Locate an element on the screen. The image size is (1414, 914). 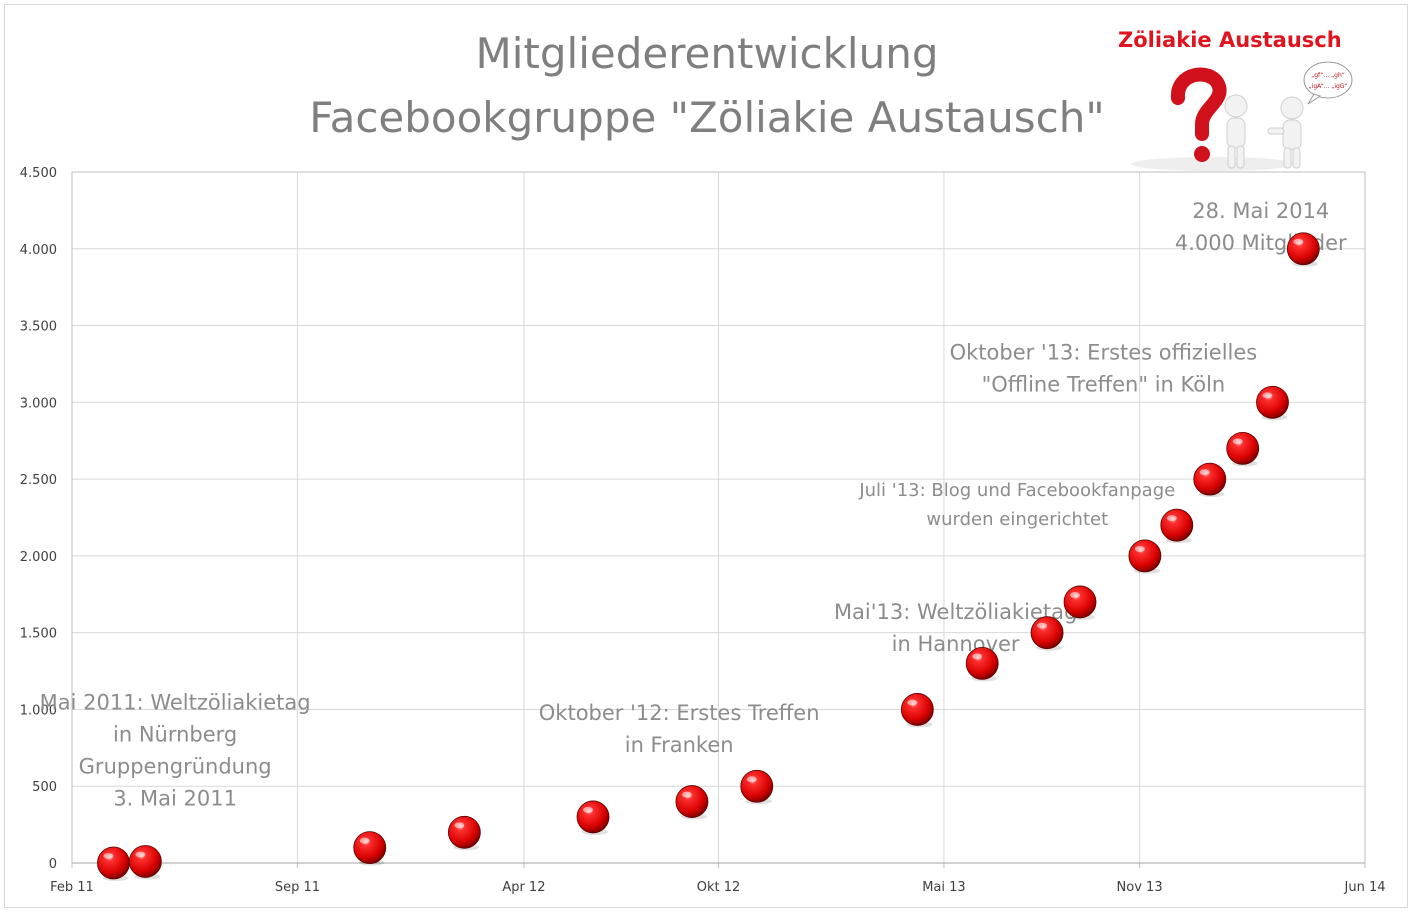
x-tick-label: Apr 12 is located at coordinates (523, 887).